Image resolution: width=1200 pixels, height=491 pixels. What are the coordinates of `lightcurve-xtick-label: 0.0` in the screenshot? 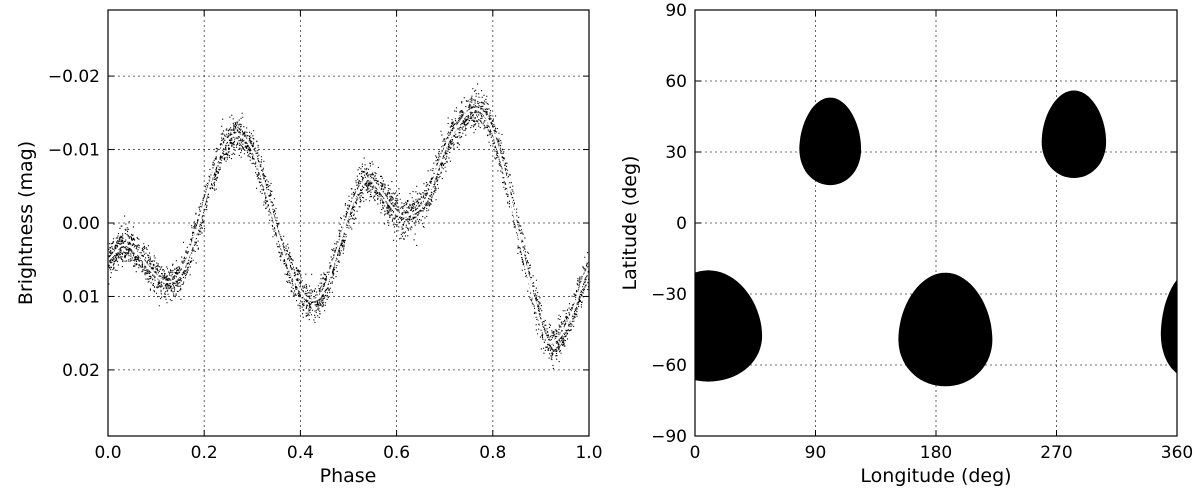 It's located at (107, 453).